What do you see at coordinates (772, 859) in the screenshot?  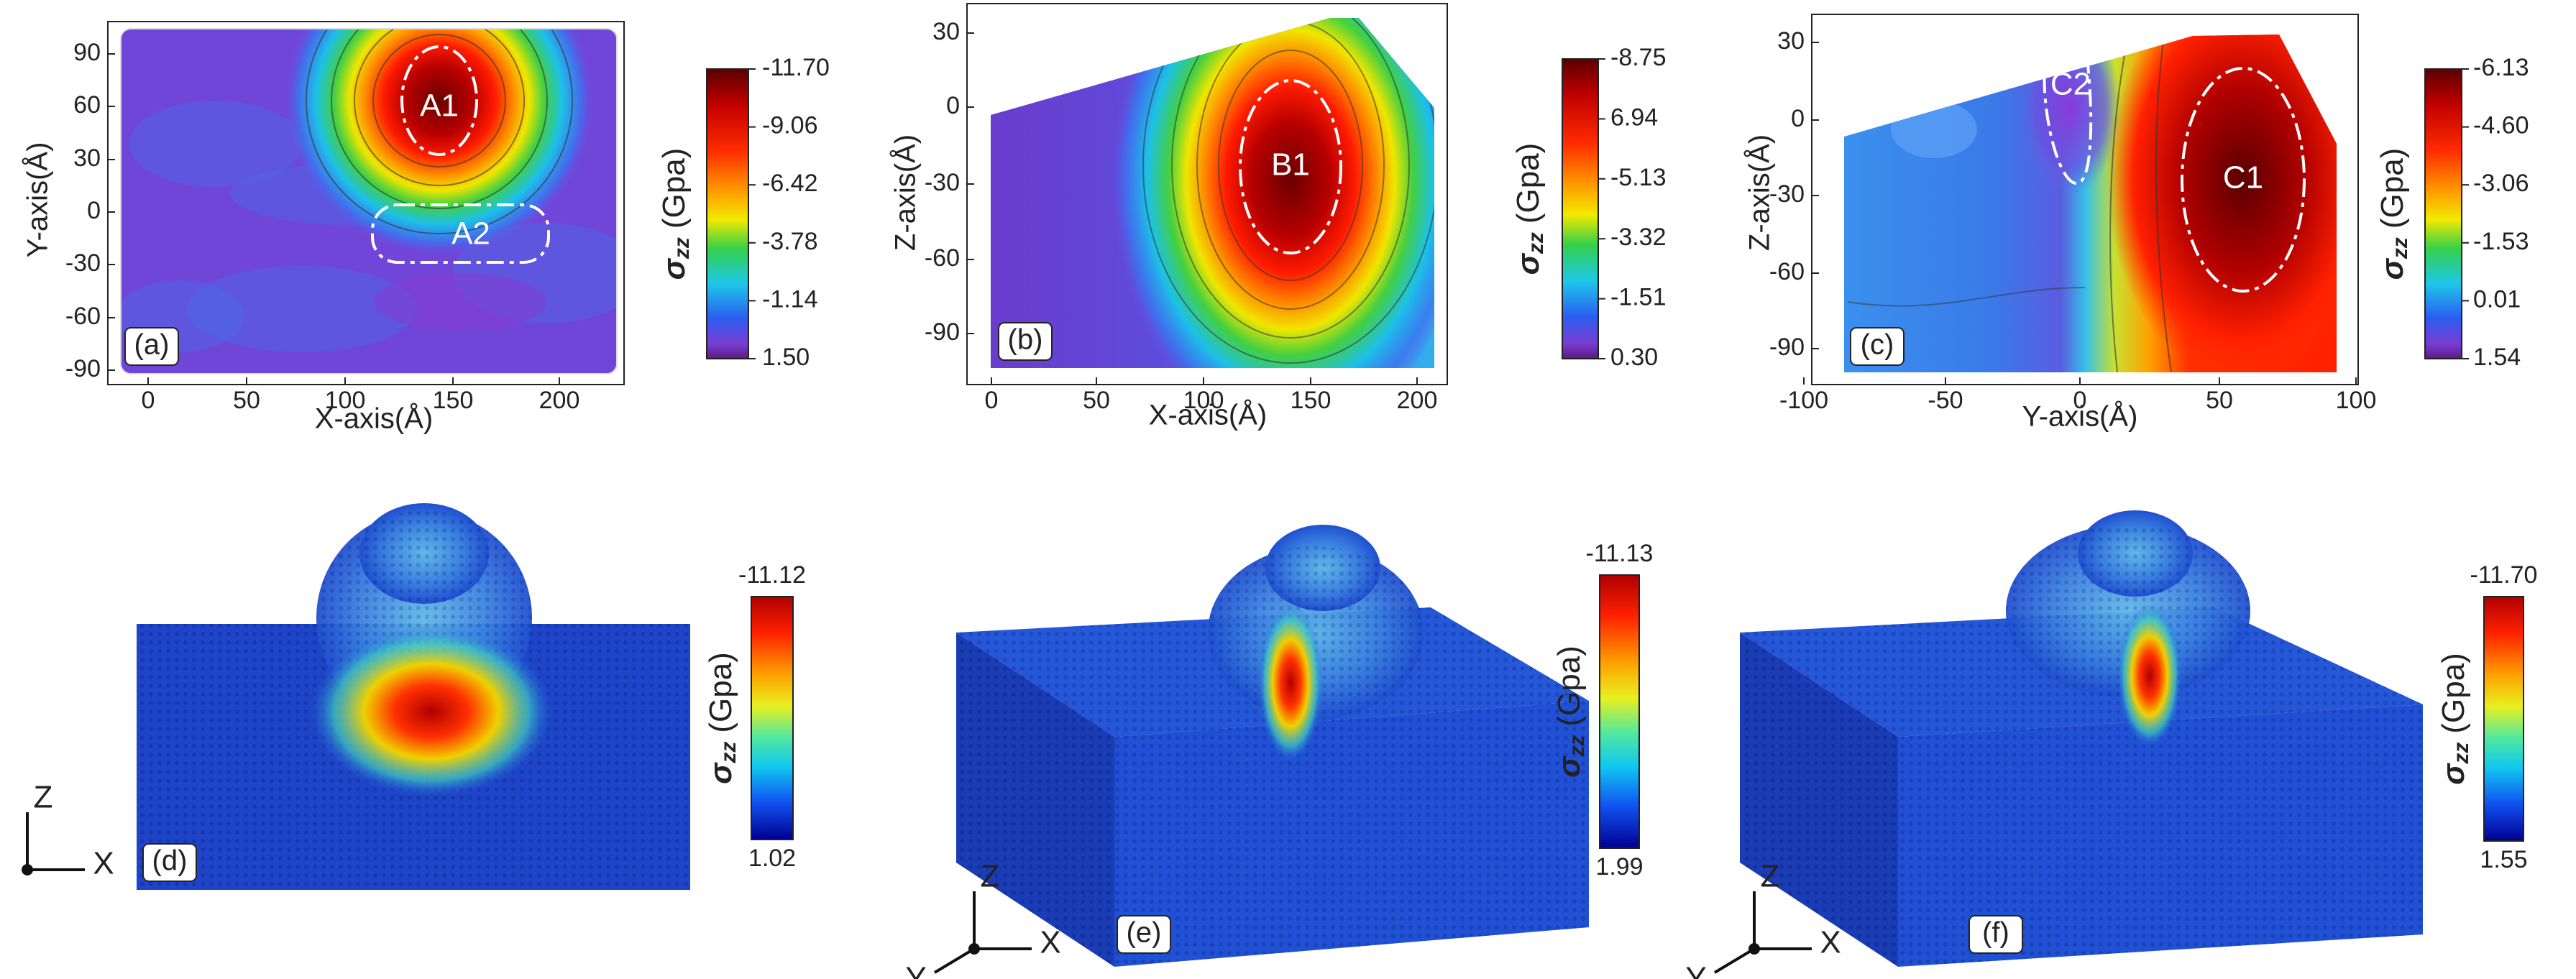 I see `colorbar-tick-label: 1.02` at bounding box center [772, 859].